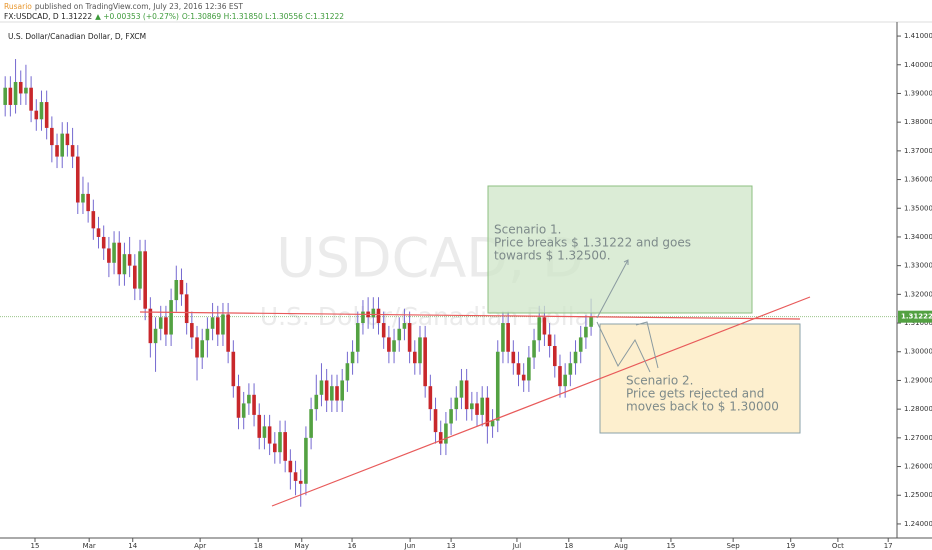 The width and height of the screenshot is (932, 550). Describe the element at coordinates (451, 546) in the screenshot. I see `x-tick-label: 13` at that location.